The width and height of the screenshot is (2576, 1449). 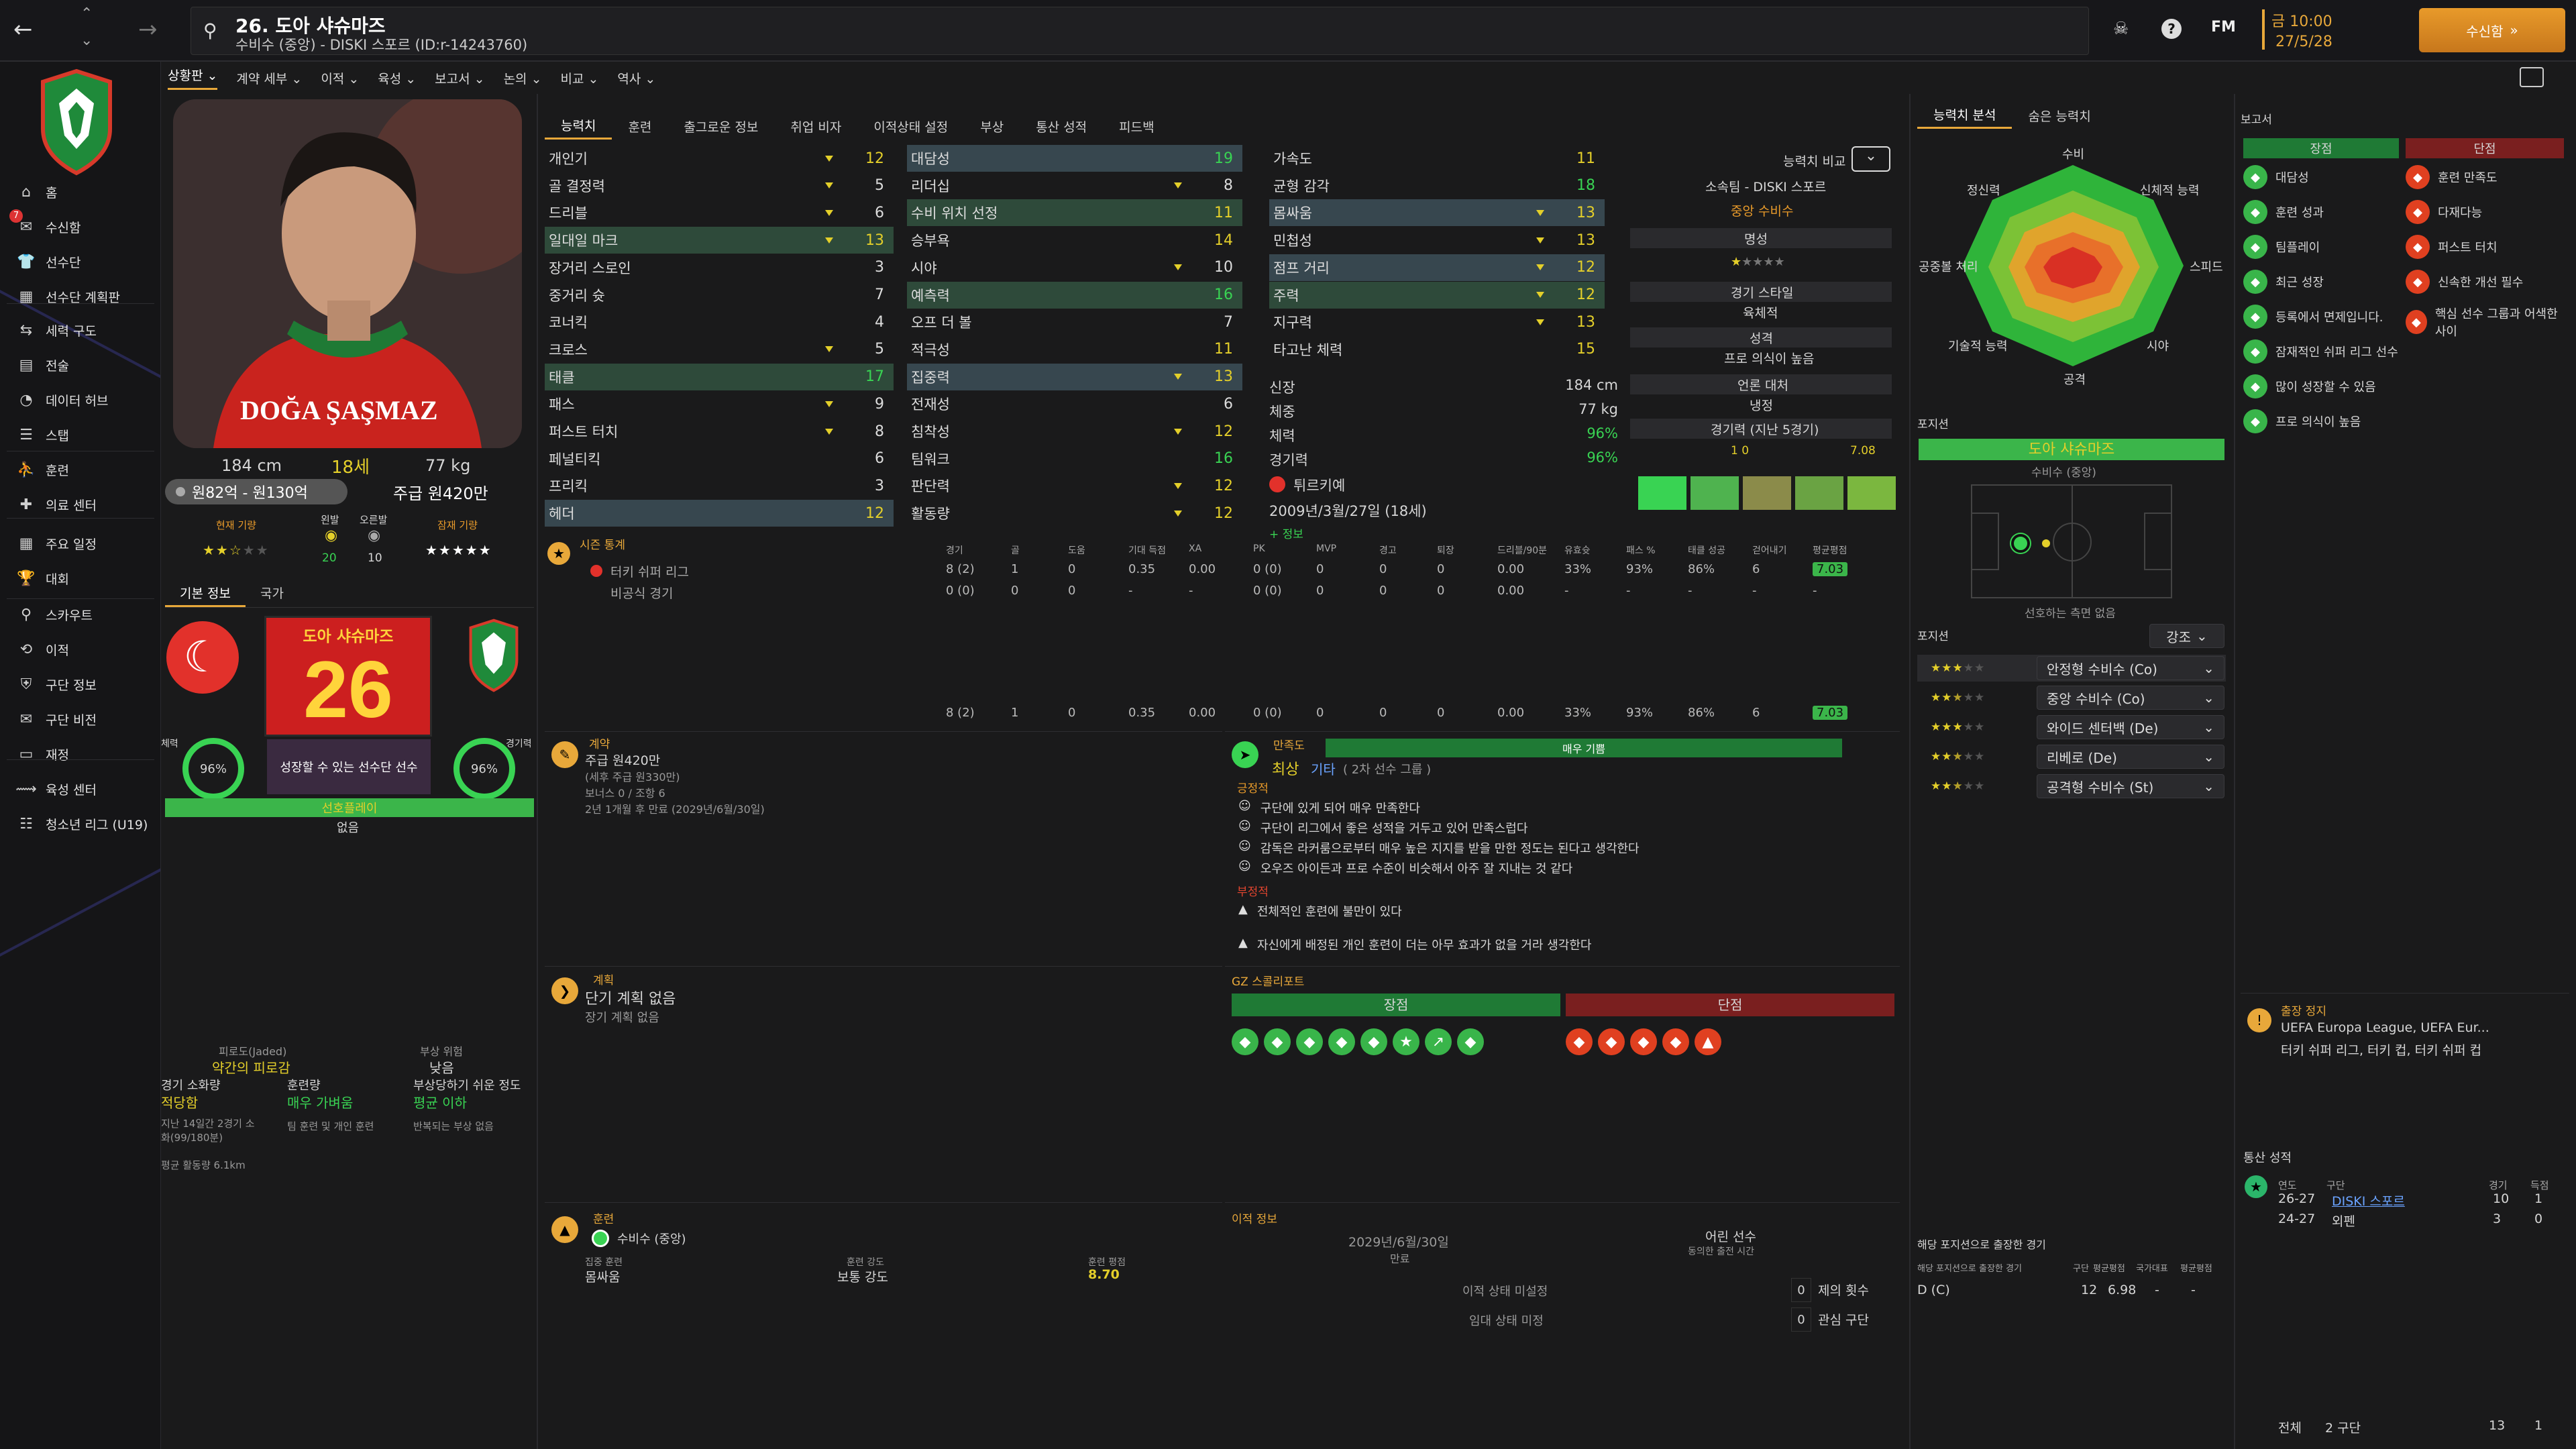 What do you see at coordinates (1964, 115) in the screenshot?
I see `tab-ability-analysis: 능력치 분석` at bounding box center [1964, 115].